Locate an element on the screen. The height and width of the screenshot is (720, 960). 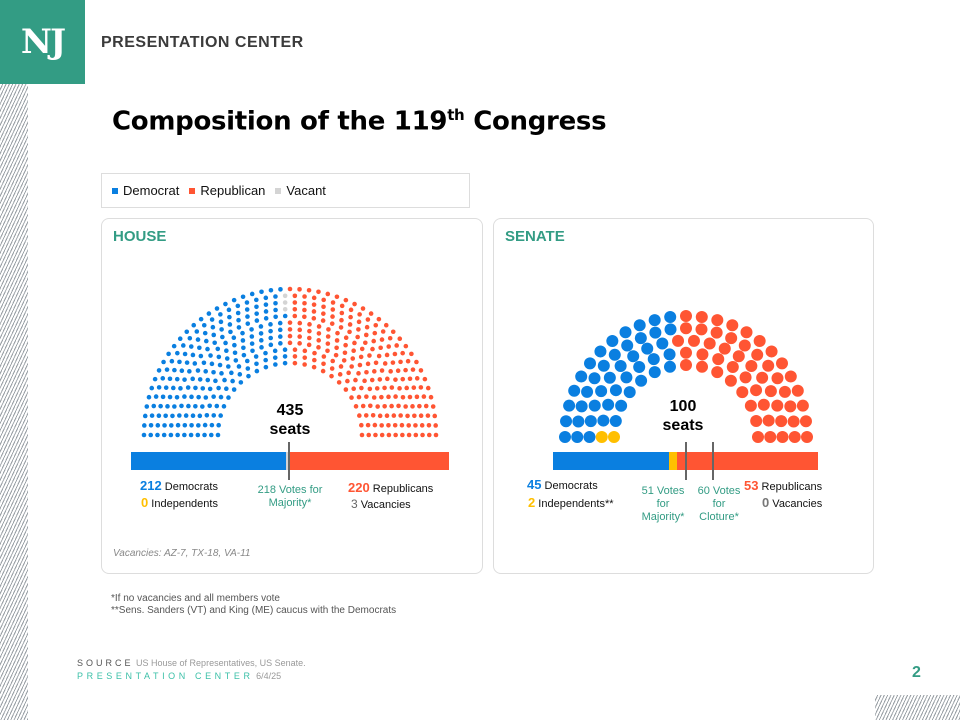
senate-total: 100 seats is located at coordinates (683, 416).